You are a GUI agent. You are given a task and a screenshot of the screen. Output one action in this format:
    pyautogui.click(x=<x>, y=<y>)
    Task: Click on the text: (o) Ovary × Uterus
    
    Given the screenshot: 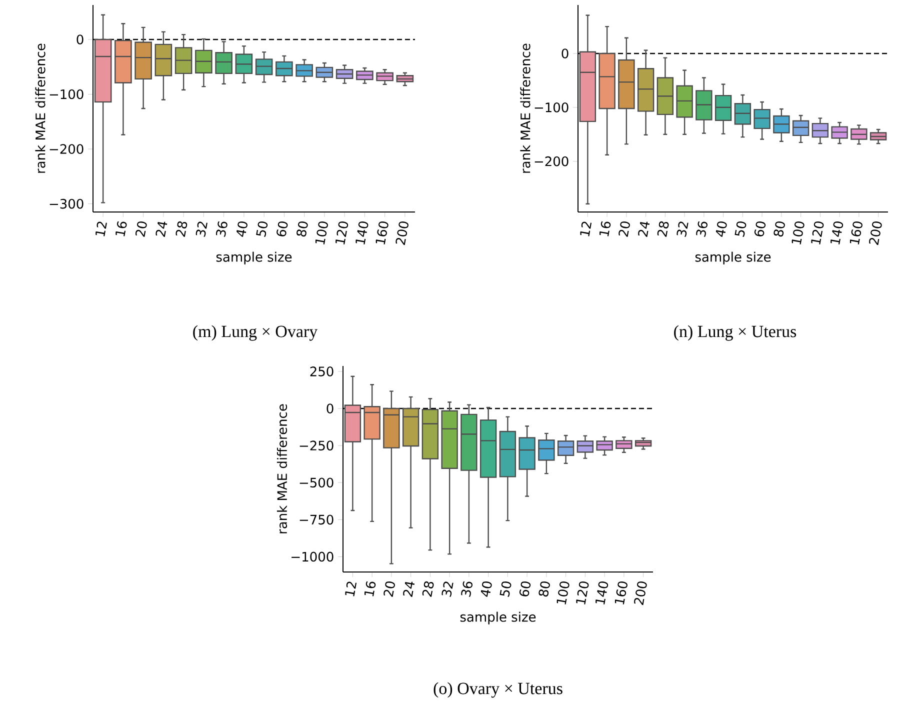 What is the action you would take?
    pyautogui.click(x=498, y=690)
    